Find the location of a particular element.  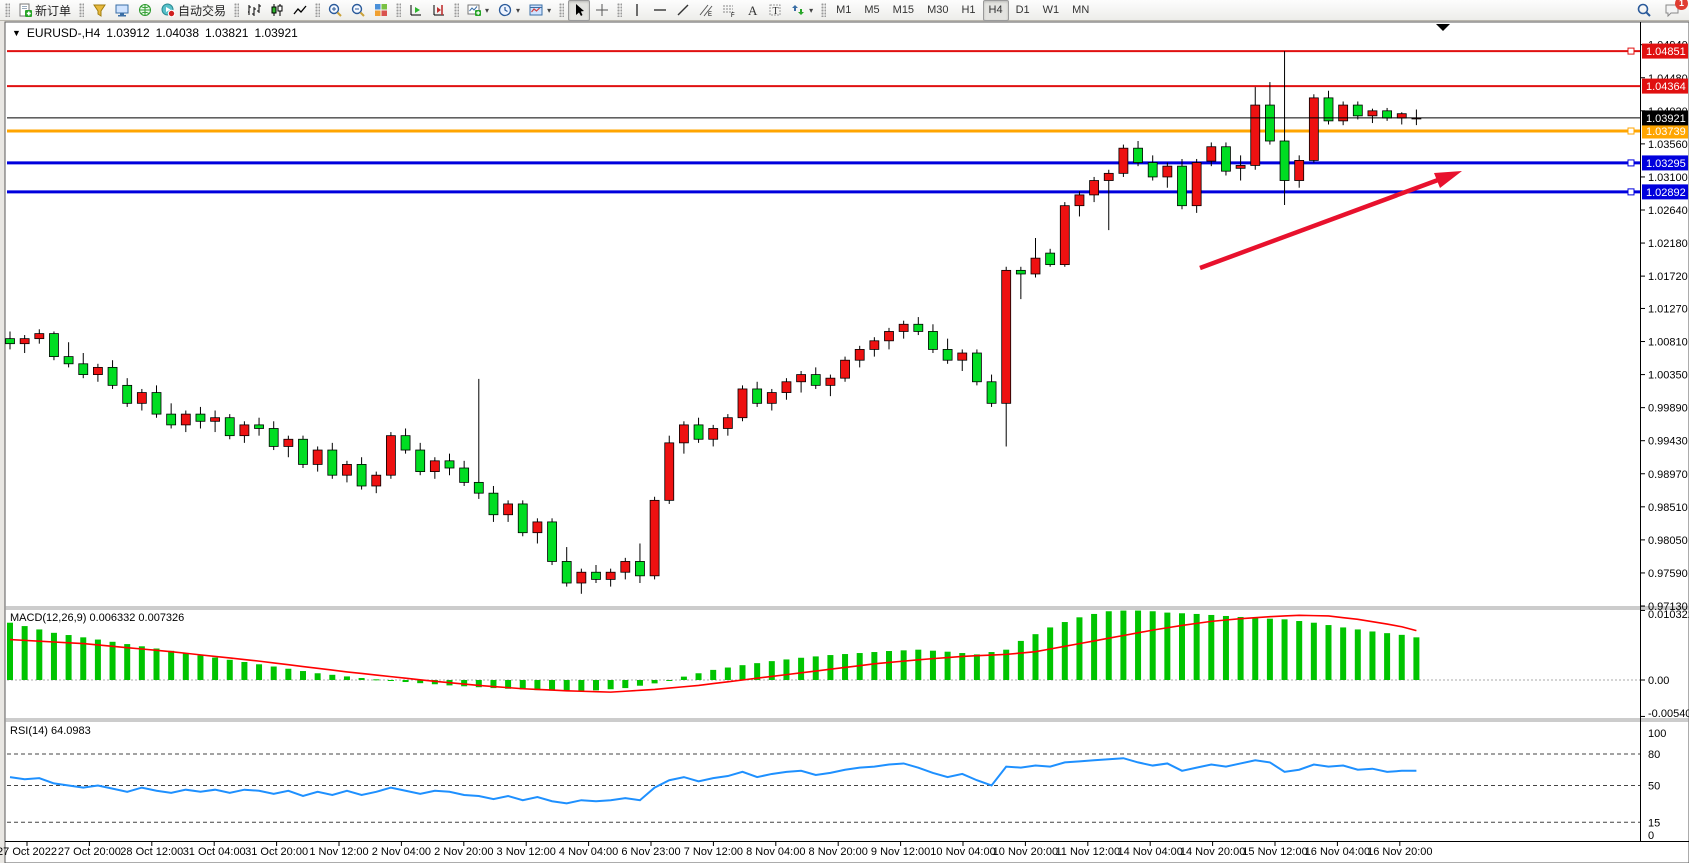

templates-button: ▾ is located at coordinates (540, 10).